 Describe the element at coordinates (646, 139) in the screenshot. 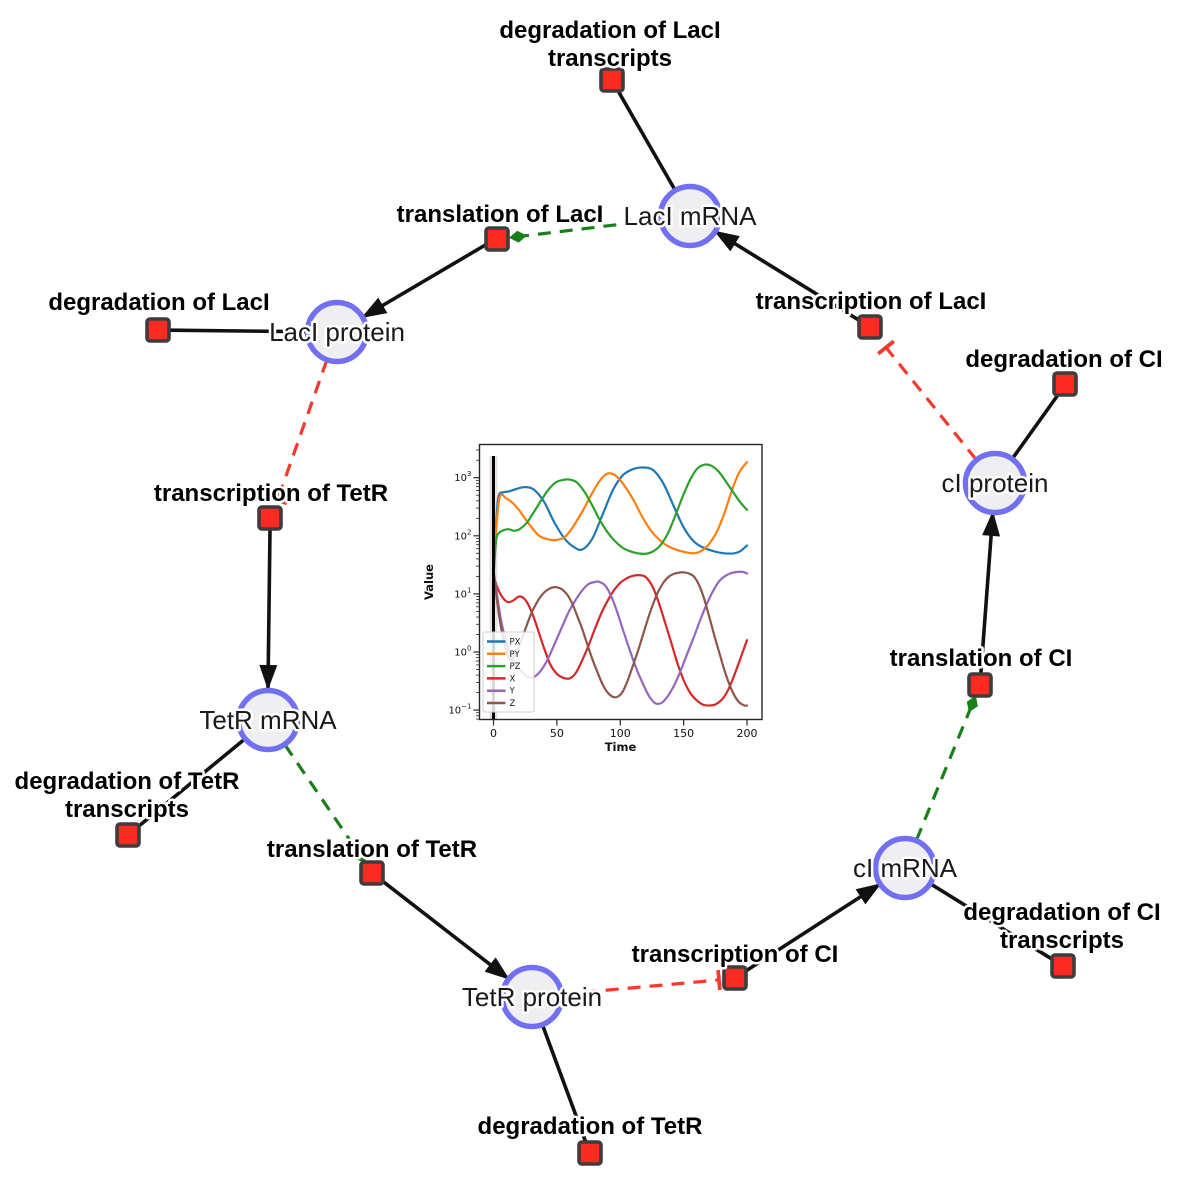

I see `edge-laci-mrna-to-degradation` at that location.